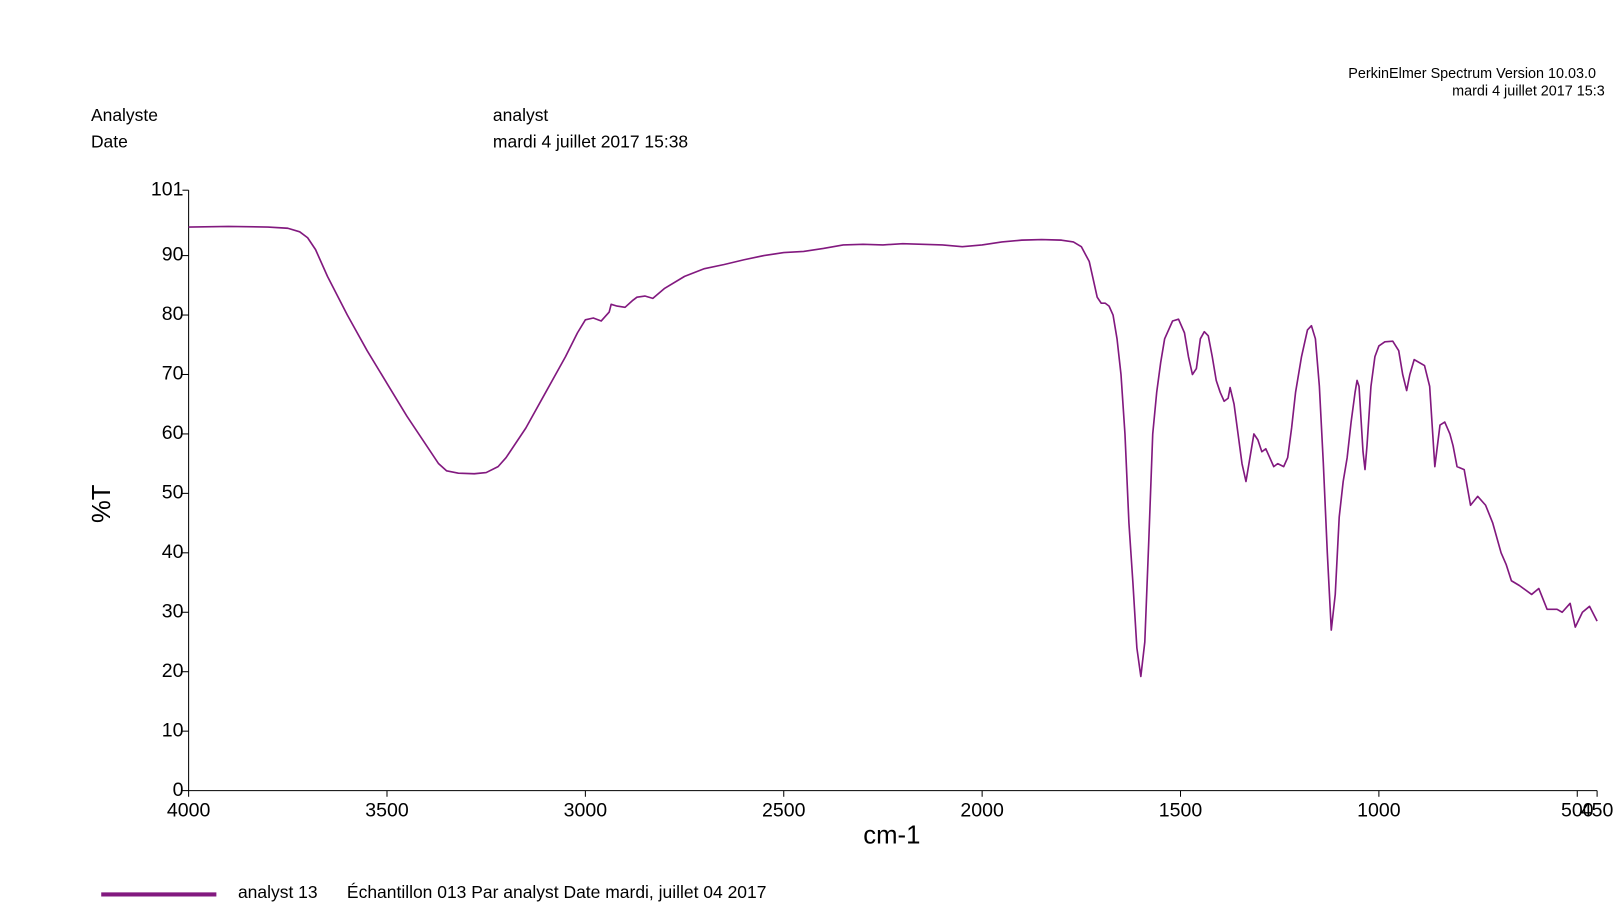 Image resolution: width=1613 pixels, height=915 pixels. What do you see at coordinates (784, 810) in the screenshot?
I see `x-tick-label: 2500` at bounding box center [784, 810].